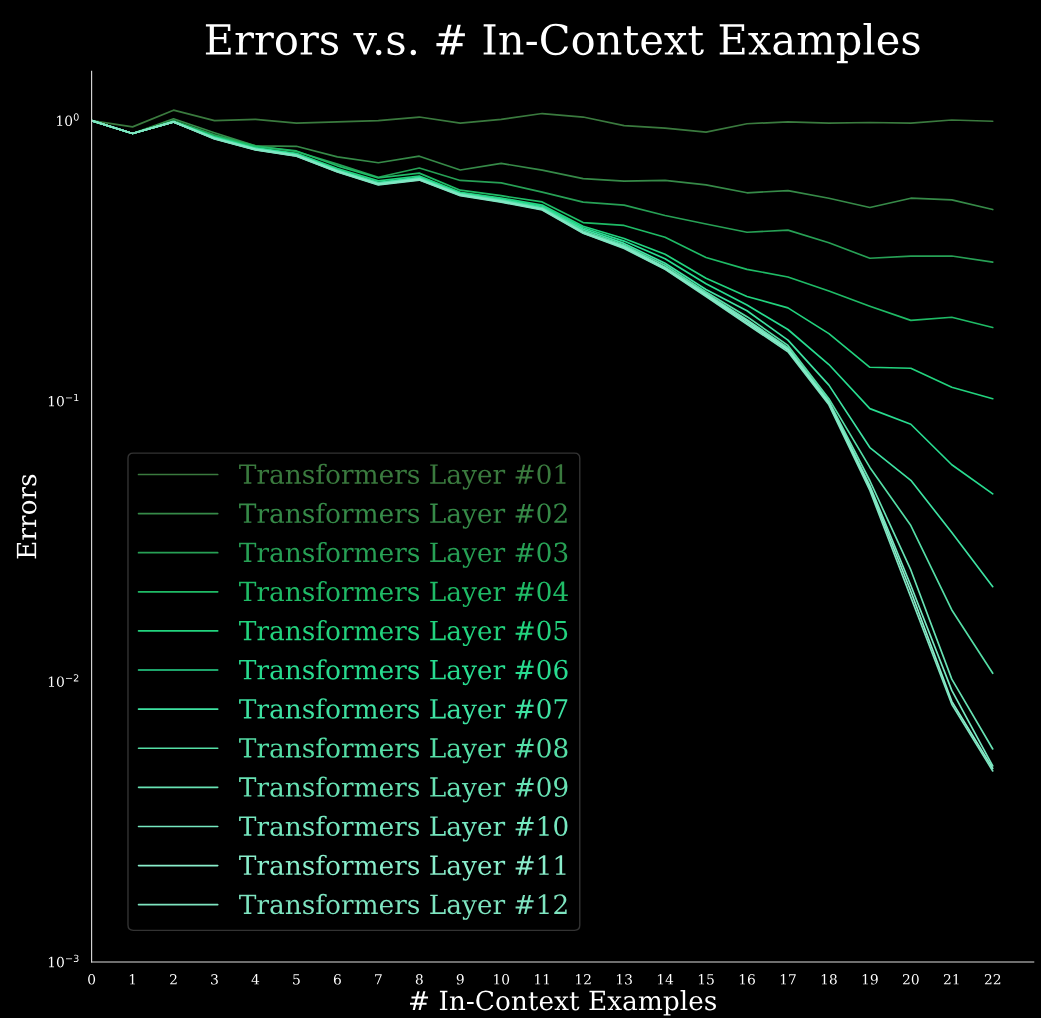 The width and height of the screenshot is (1041, 1018). I want to click on legend-label: Transformers Layer #05, so click(403, 633).